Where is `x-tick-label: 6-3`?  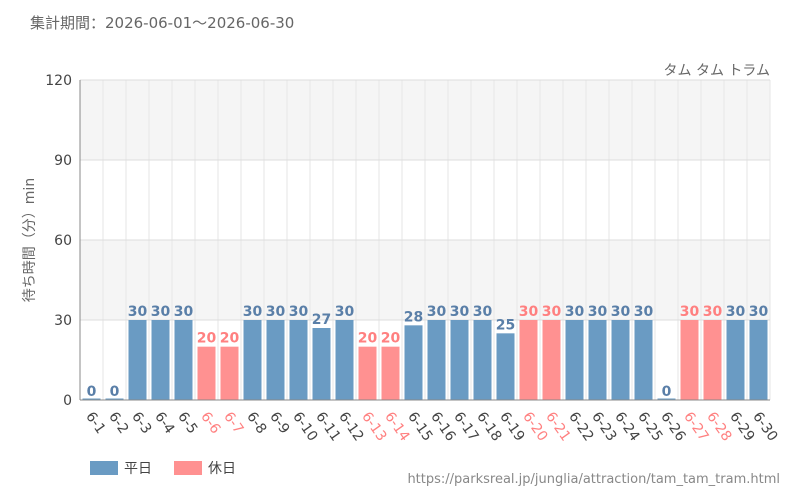
x-tick-label: 6-3 is located at coordinates (141, 423).